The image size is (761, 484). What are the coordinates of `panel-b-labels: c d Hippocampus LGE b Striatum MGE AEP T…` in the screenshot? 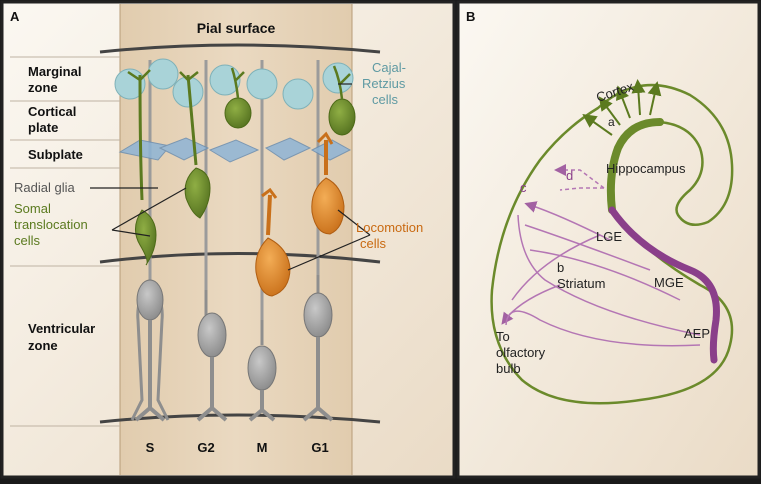 It's located at (603, 268).